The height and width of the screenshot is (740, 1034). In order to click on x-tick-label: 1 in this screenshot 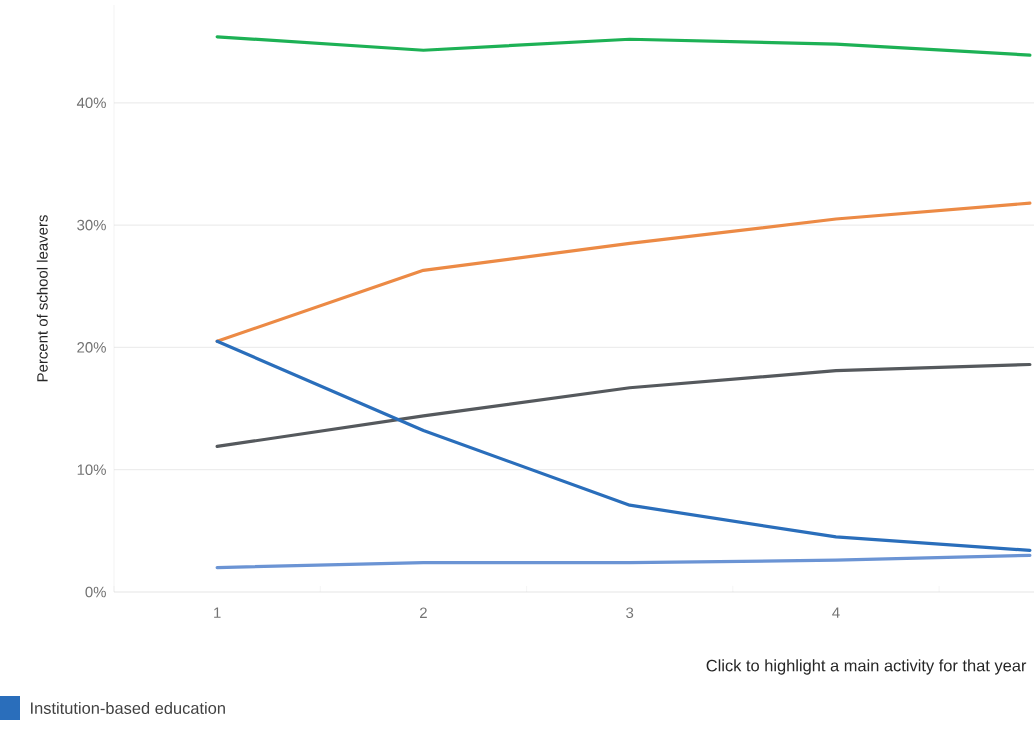, I will do `click(217, 612)`.